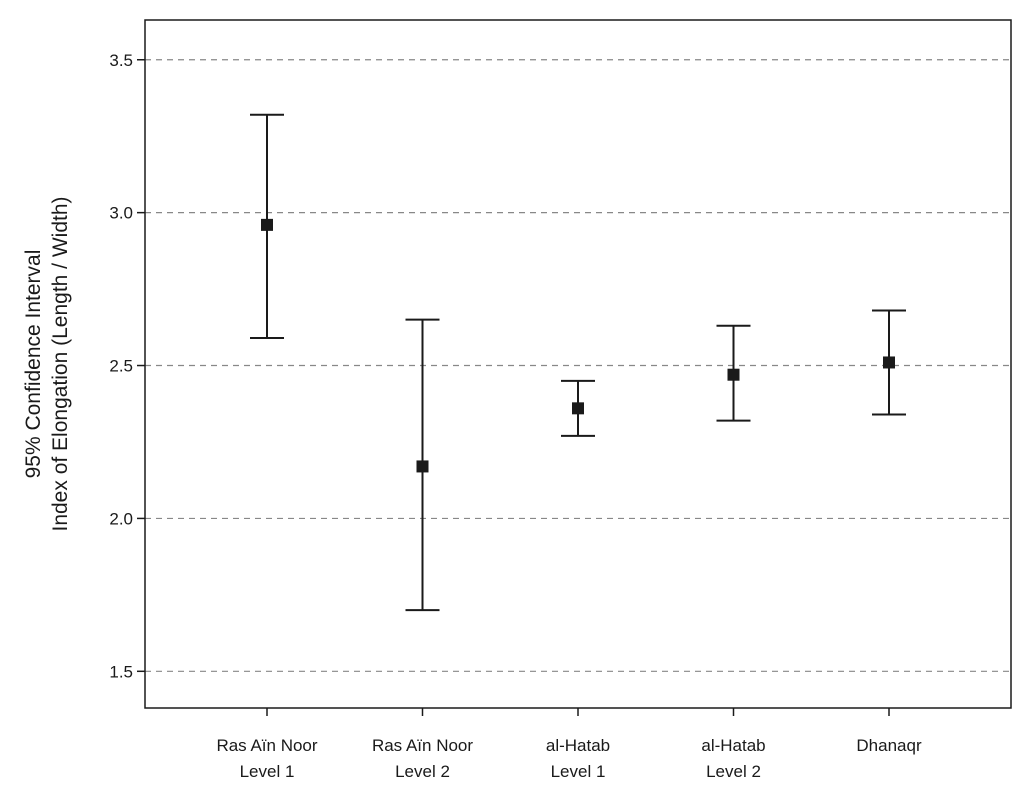  What do you see at coordinates (121, 60) in the screenshot?
I see `y-tick-label: 3.5` at bounding box center [121, 60].